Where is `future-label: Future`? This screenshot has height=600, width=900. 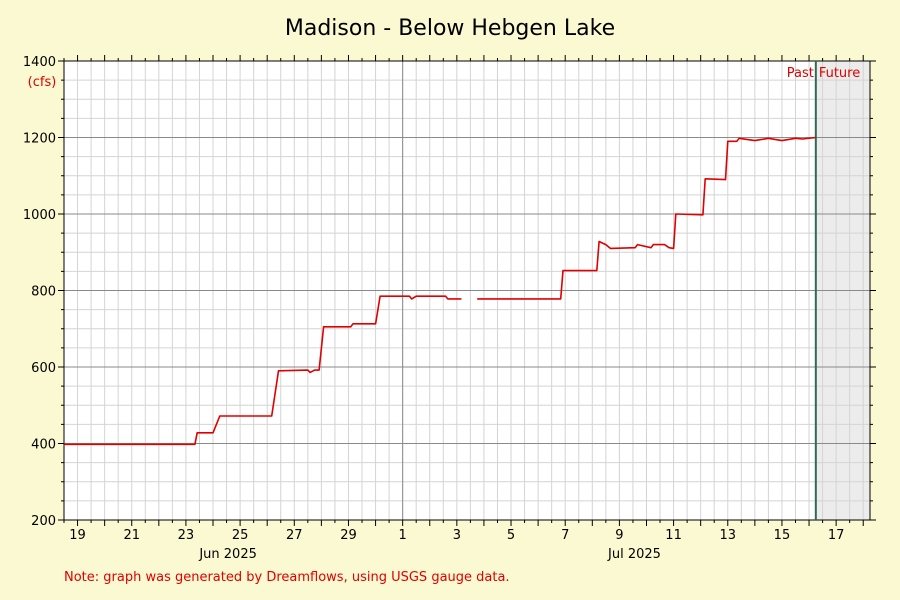
future-label: Future is located at coordinates (839, 73).